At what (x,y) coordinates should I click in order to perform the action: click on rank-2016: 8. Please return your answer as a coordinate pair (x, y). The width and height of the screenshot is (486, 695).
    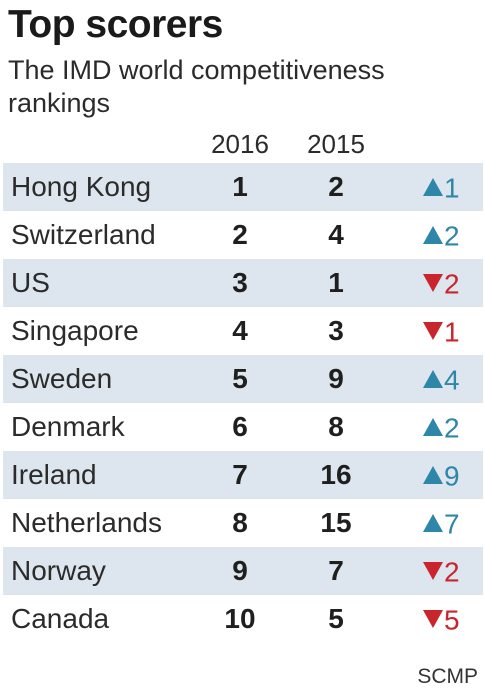
    Looking at the image, I should click on (240, 522).